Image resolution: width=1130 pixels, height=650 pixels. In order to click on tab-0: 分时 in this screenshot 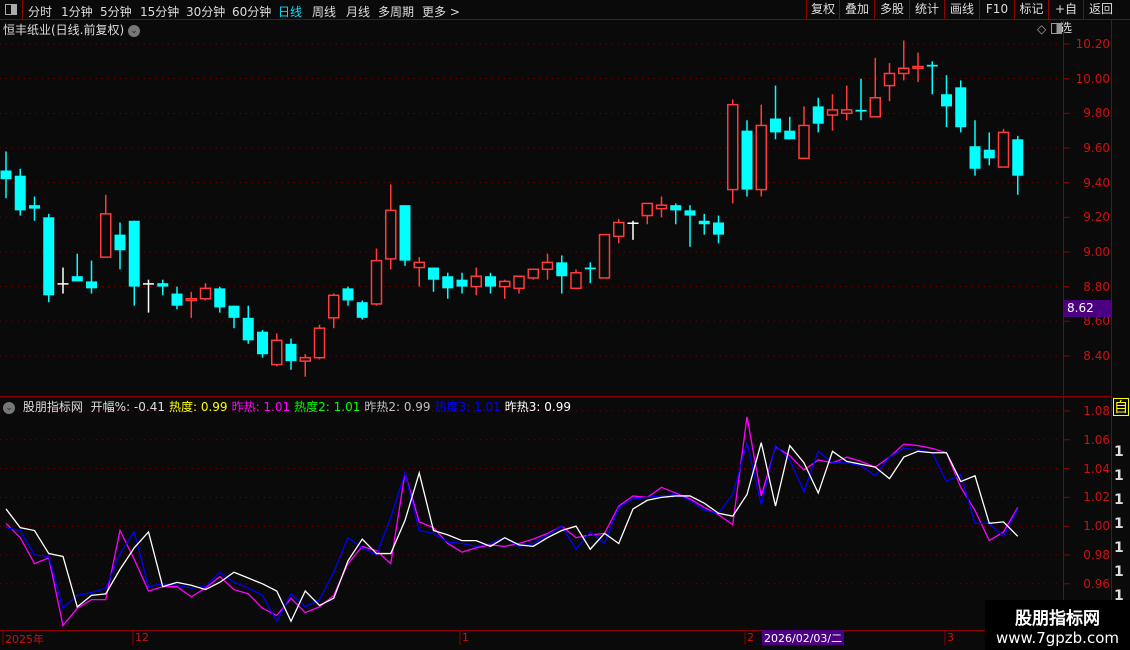, I will do `click(40, 12)`.